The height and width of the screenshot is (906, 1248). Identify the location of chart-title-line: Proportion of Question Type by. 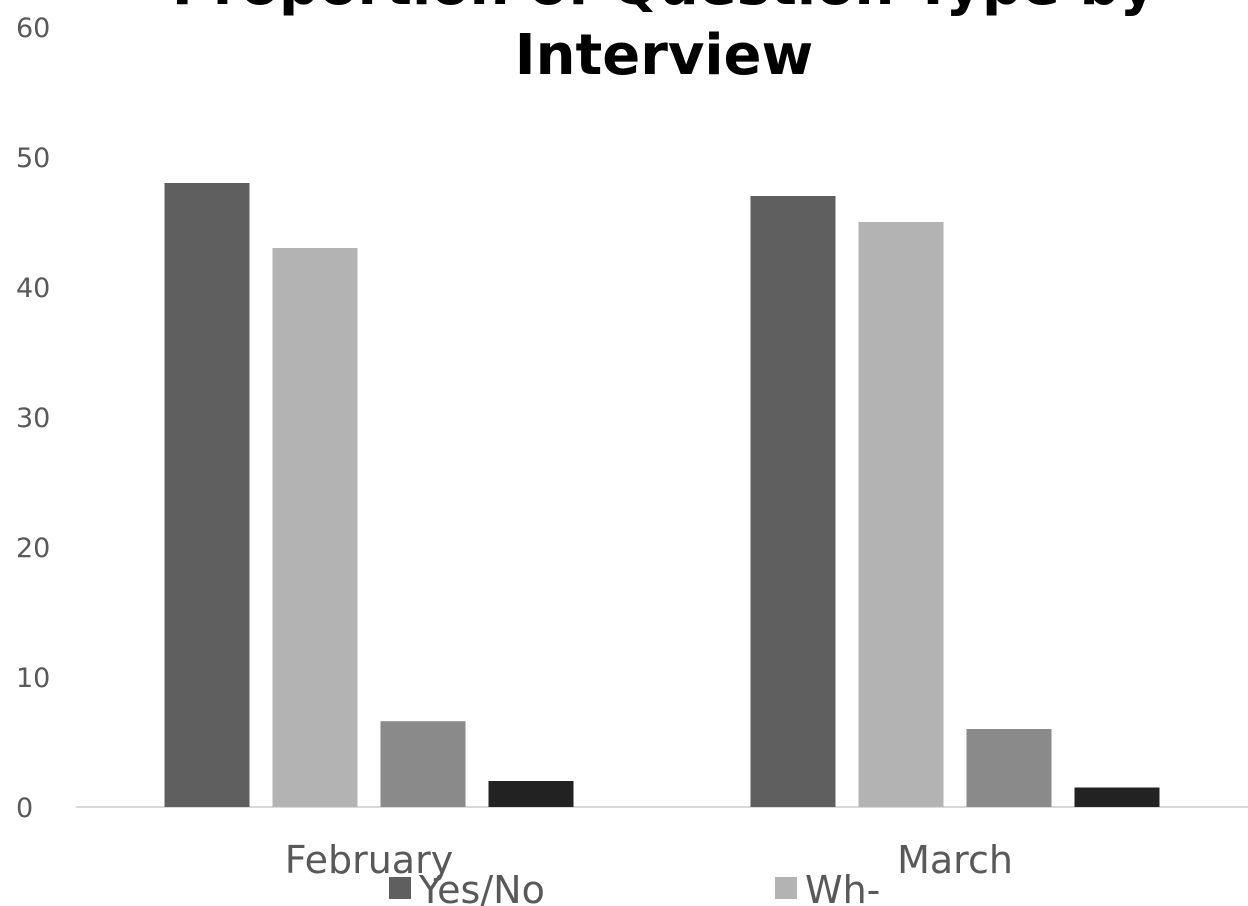
(664, 9).